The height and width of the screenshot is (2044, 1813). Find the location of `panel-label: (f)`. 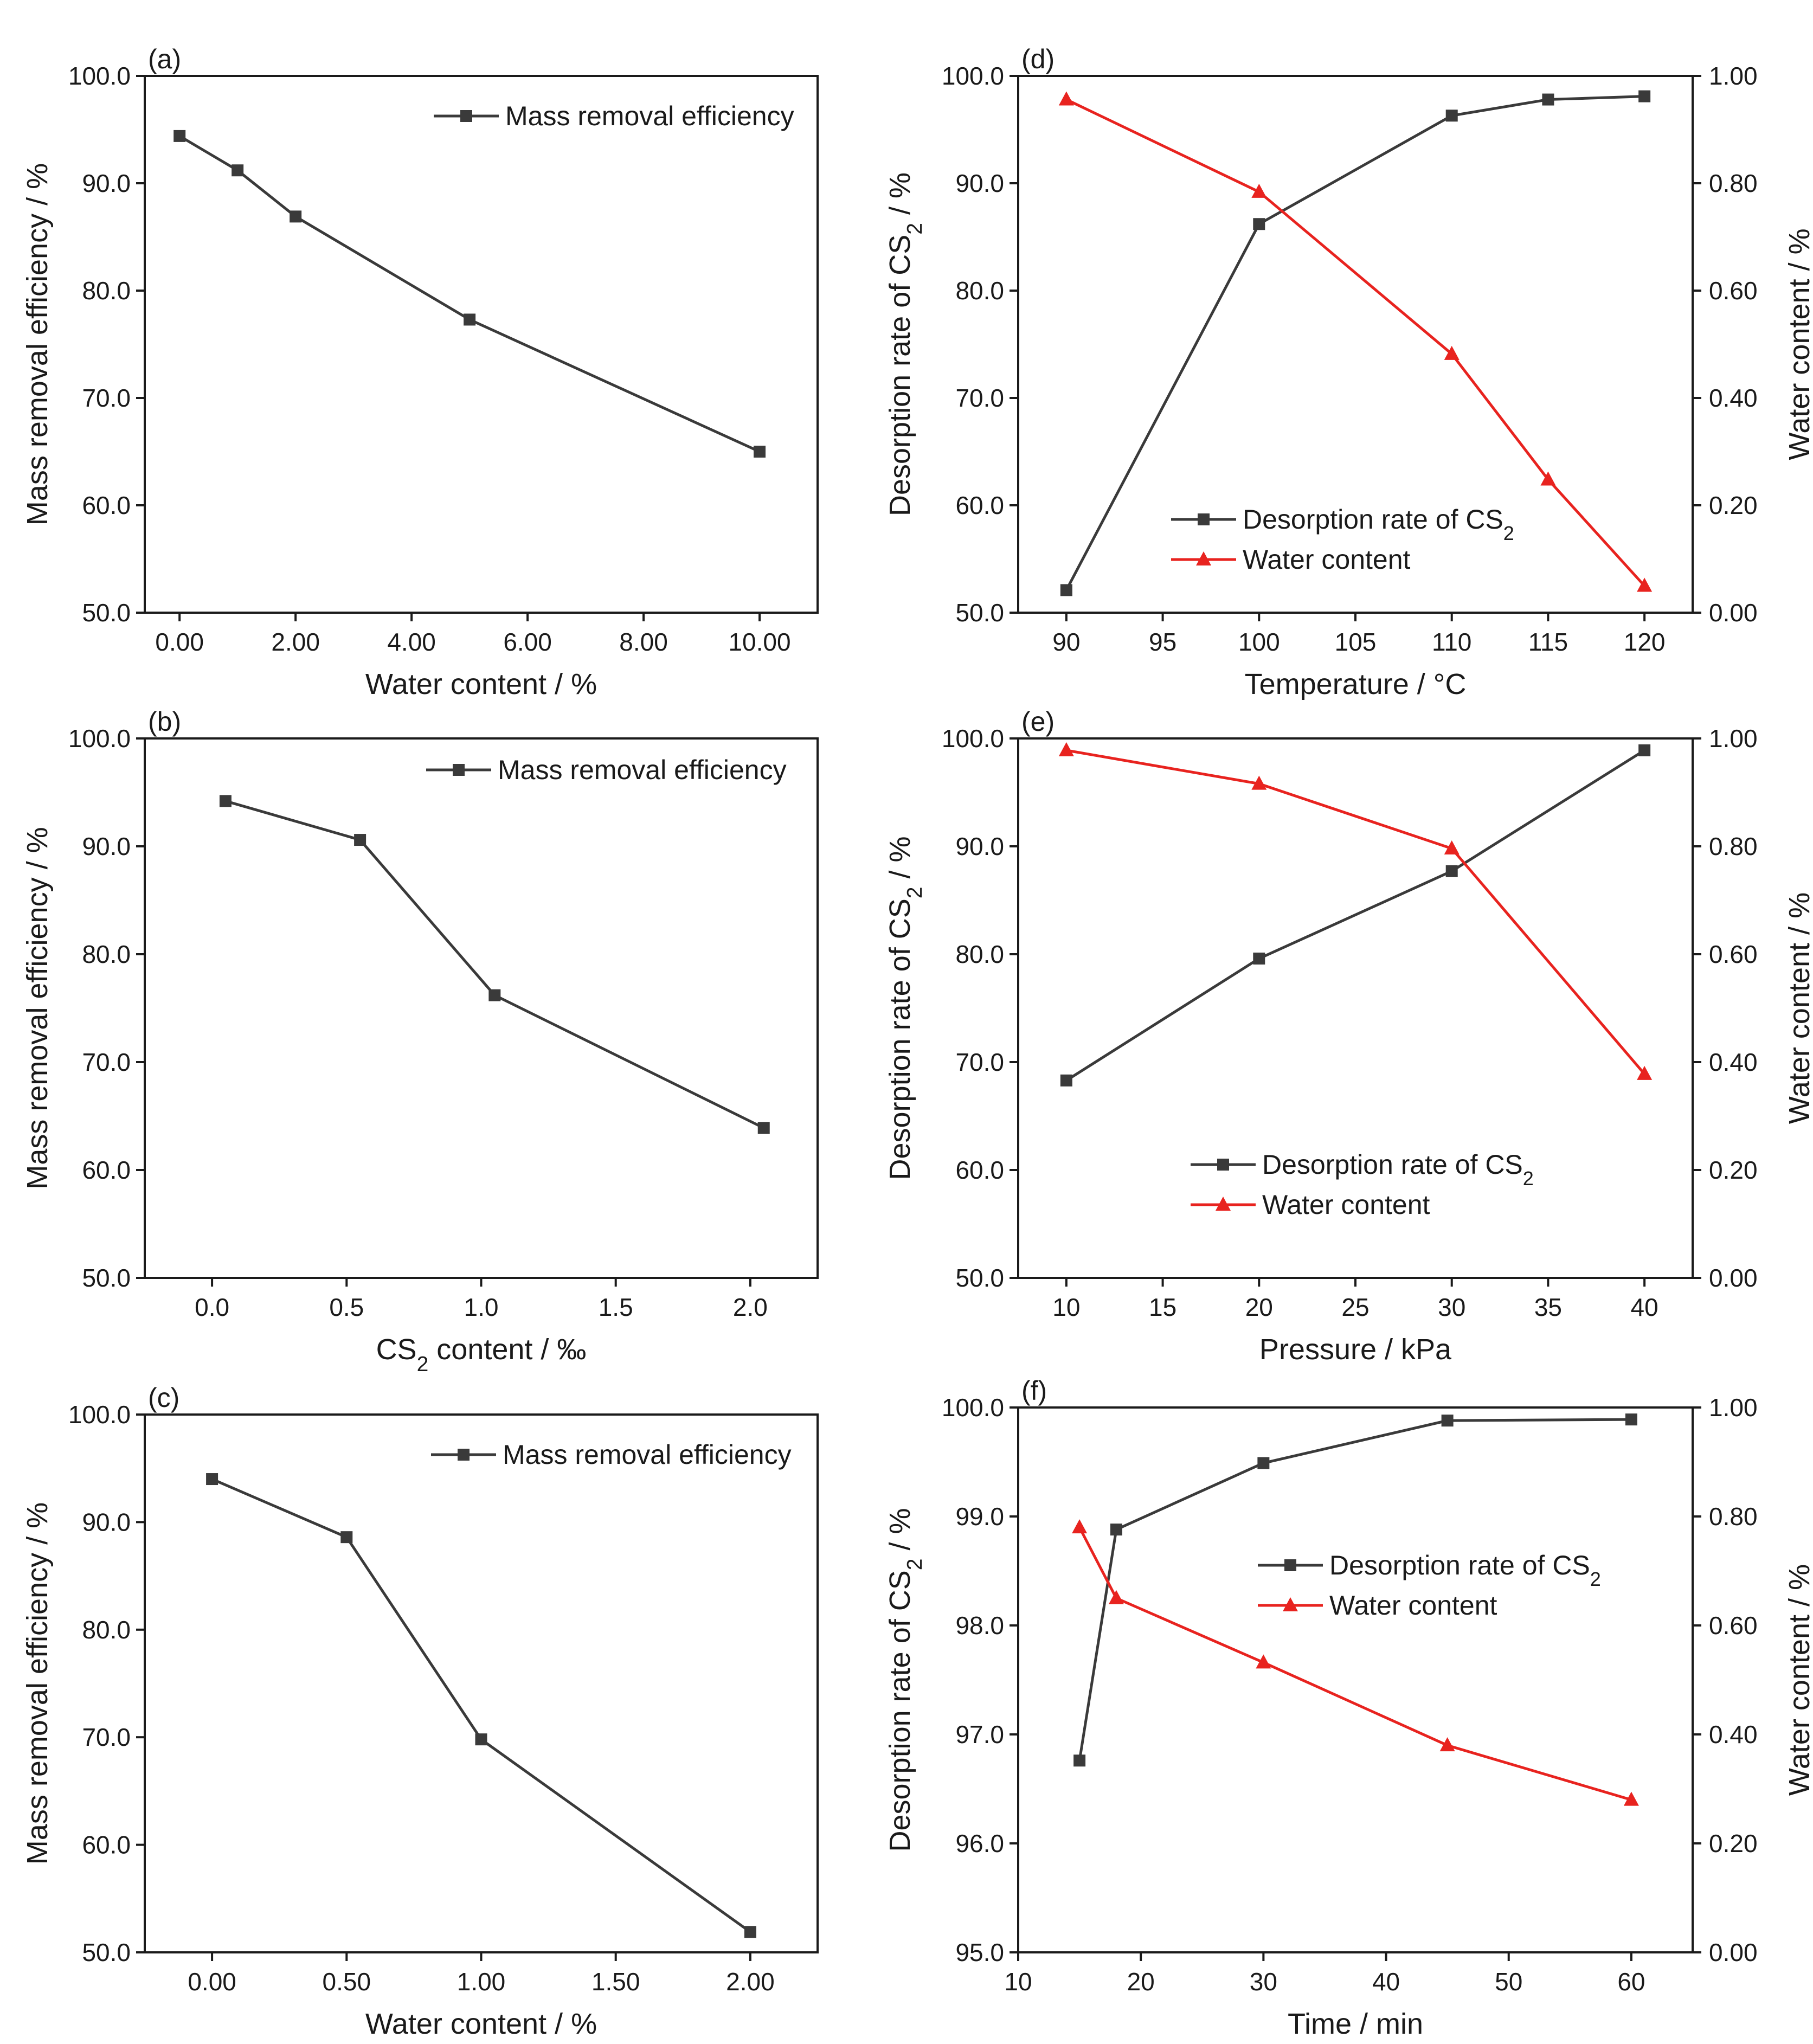

panel-label: (f) is located at coordinates (1034, 1390).